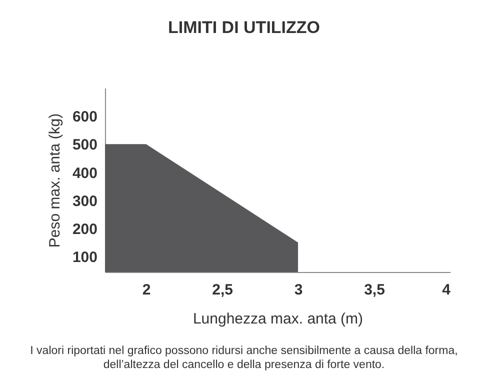 The width and height of the screenshot is (488, 380). I want to click on y-tick-label: 400, so click(85, 173).